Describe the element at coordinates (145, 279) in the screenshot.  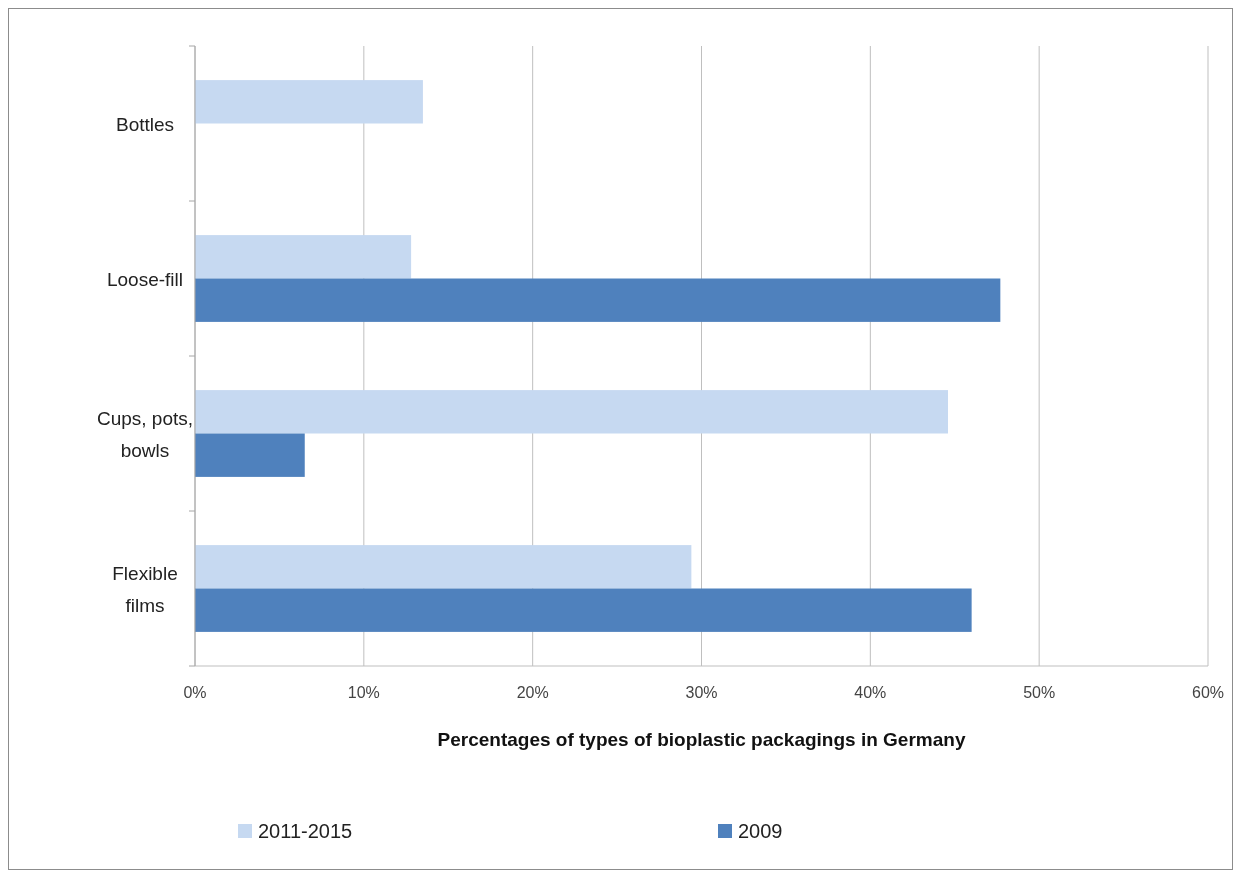
I see `y-tick-label: Loose-fill` at that location.